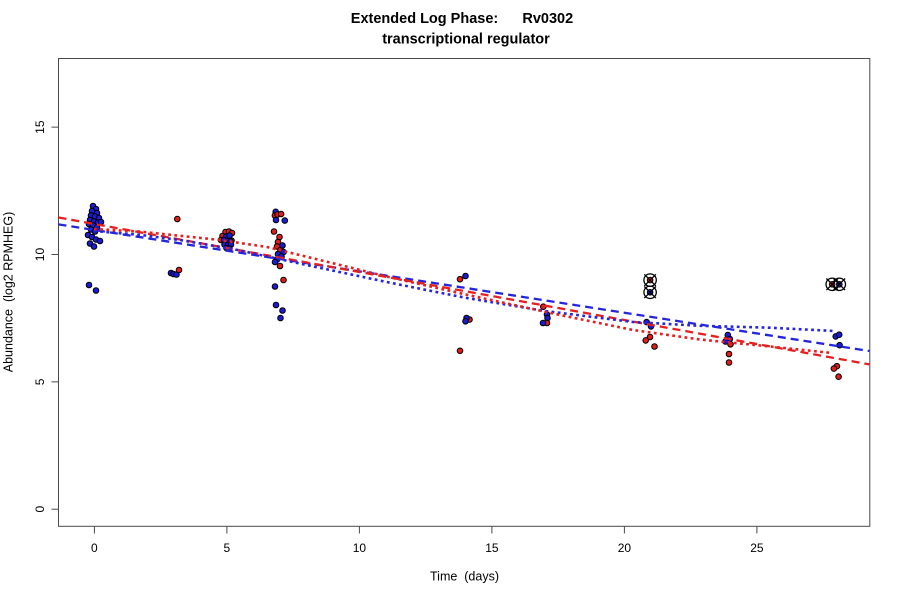 Image resolution: width=900 pixels, height=600 pixels. I want to click on svg-text:Extended Log Phase: Rv030: Extended Log Phase: Rv0302, so click(462, 19).